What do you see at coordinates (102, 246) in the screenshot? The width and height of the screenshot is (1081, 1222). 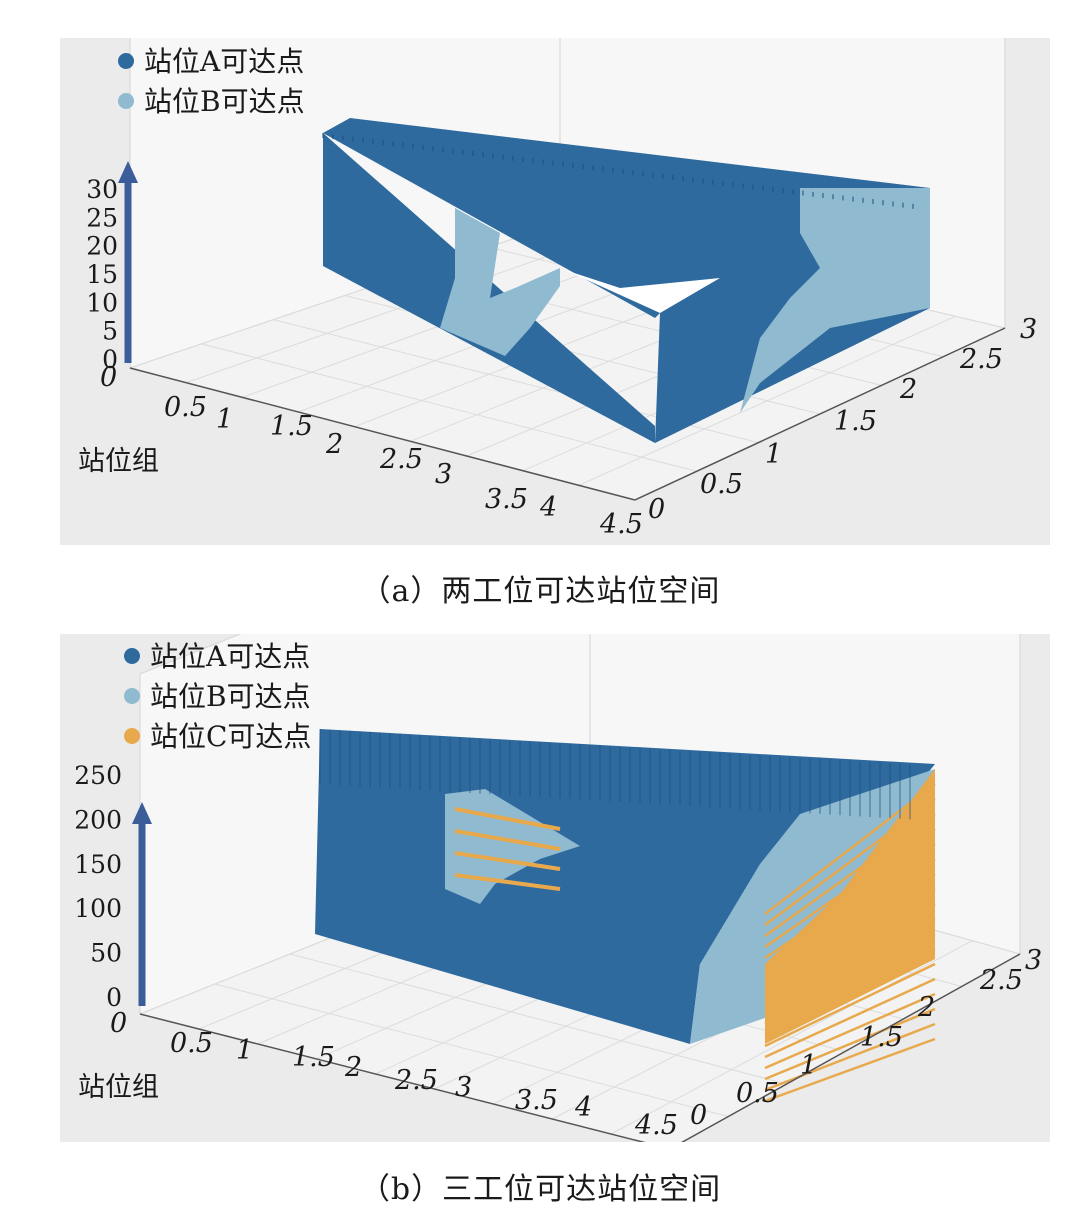 I see `z-tick-label: 20` at bounding box center [102, 246].